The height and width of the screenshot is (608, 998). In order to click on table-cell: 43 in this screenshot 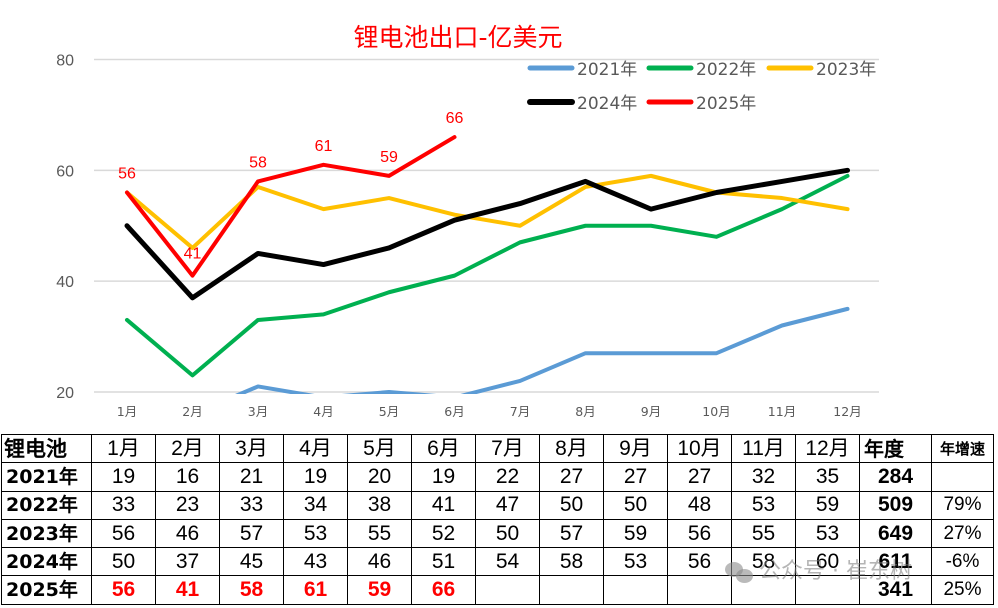, I will do `click(315, 562)`.